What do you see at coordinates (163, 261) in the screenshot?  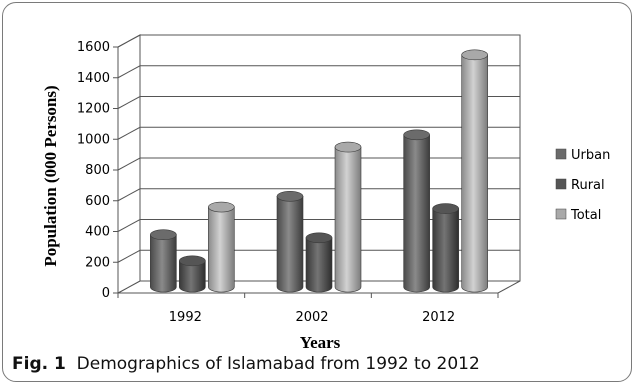 I see `bar-urban-1992` at bounding box center [163, 261].